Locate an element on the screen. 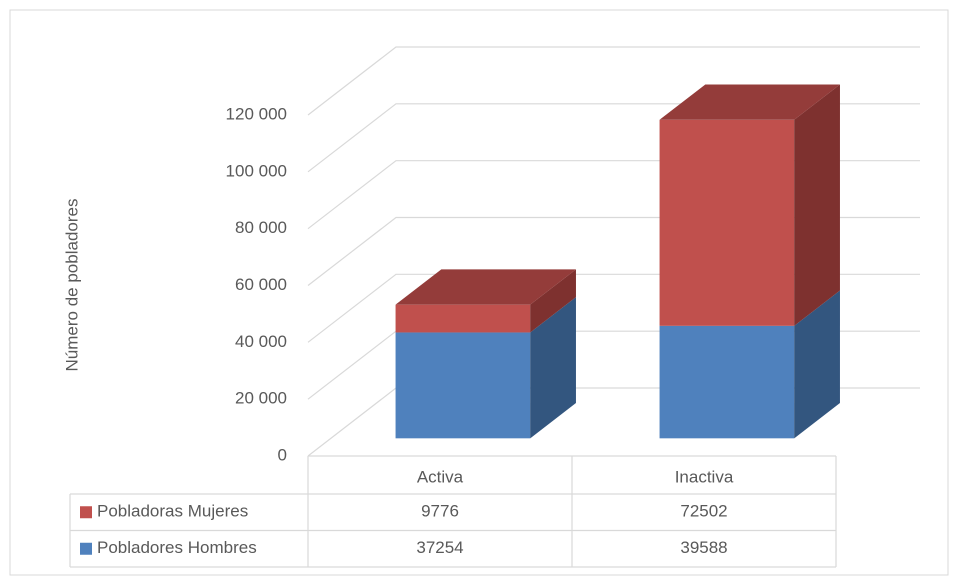 This screenshot has height=583, width=959. x-tick-label: Inactiva is located at coordinates (704, 476).